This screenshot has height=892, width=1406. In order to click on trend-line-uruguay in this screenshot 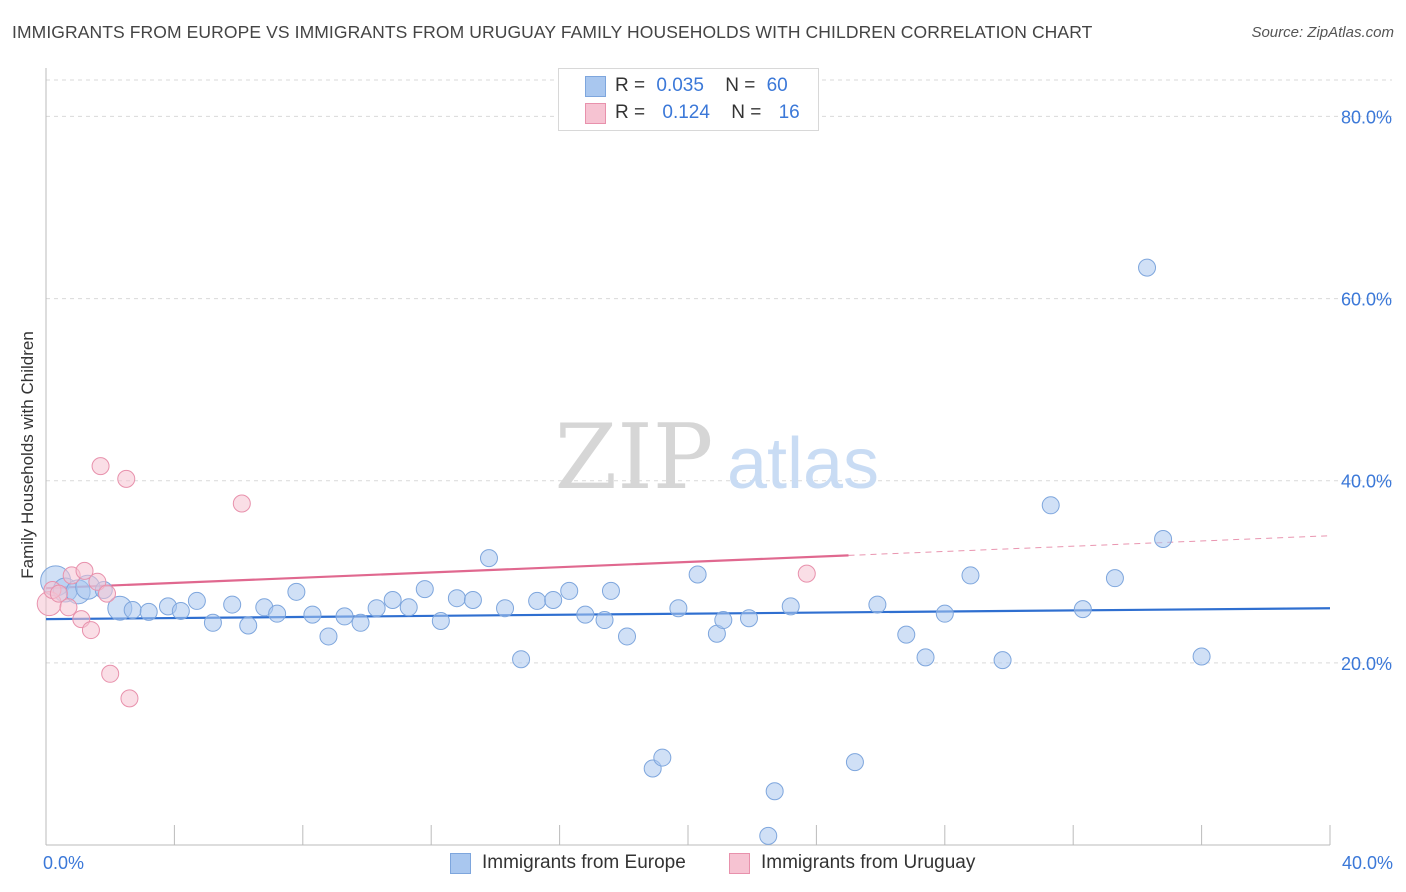, I will do `click(447, 572)`.